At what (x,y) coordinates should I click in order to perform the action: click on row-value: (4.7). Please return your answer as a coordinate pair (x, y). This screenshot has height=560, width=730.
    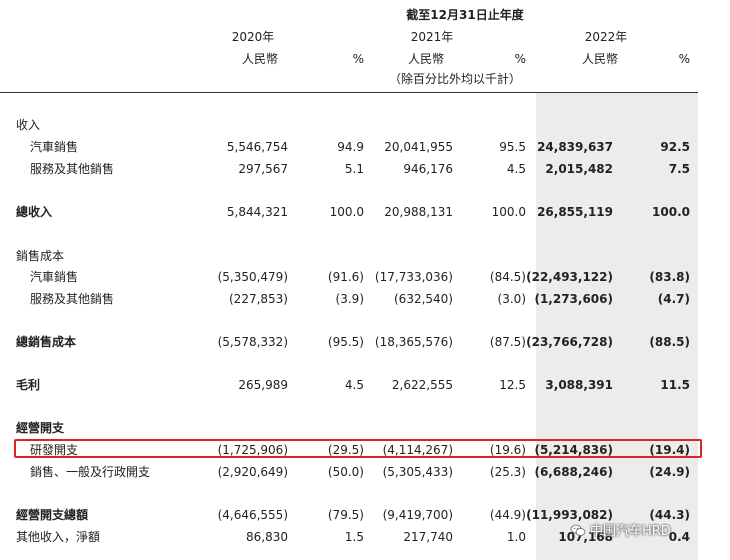
    Looking at the image, I should click on (673, 299).